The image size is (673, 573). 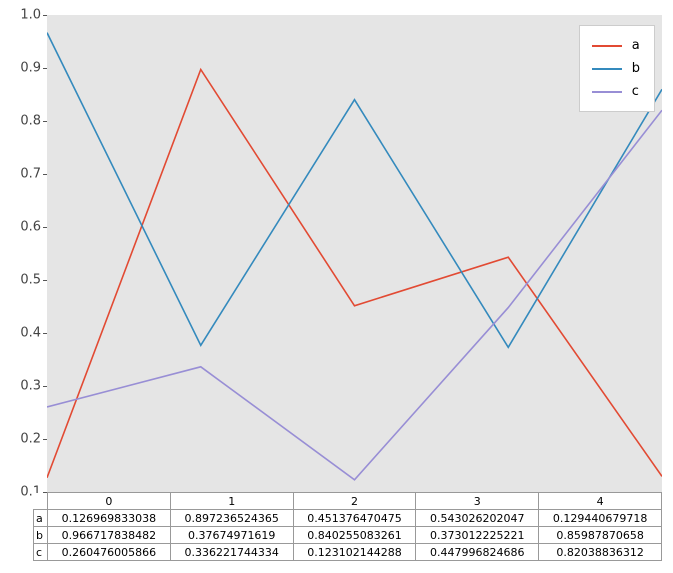 I want to click on table-col-header: 1, so click(x=231, y=501).